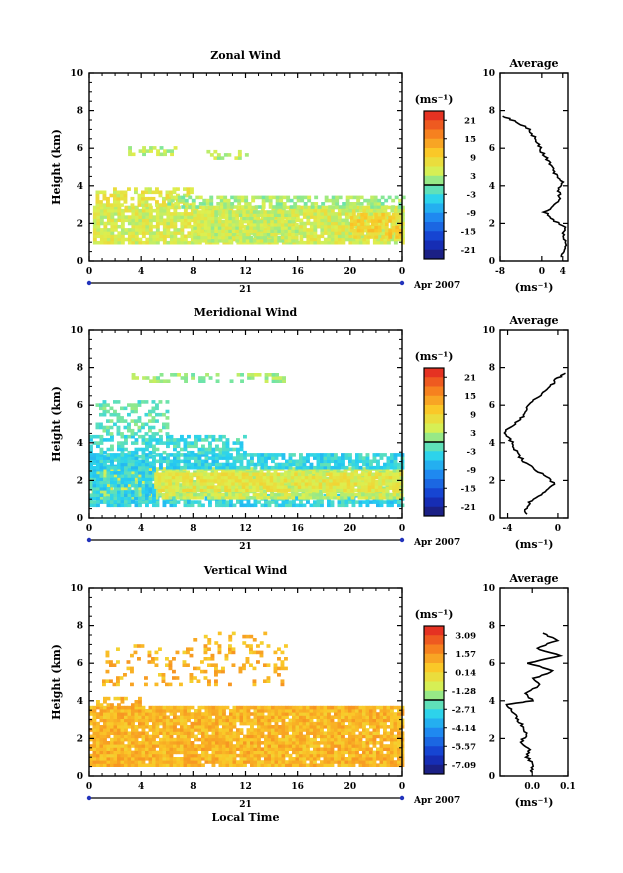 The height and width of the screenshot is (873, 623). I want to click on profile-y-tick-label: 10, so click(488, 331).